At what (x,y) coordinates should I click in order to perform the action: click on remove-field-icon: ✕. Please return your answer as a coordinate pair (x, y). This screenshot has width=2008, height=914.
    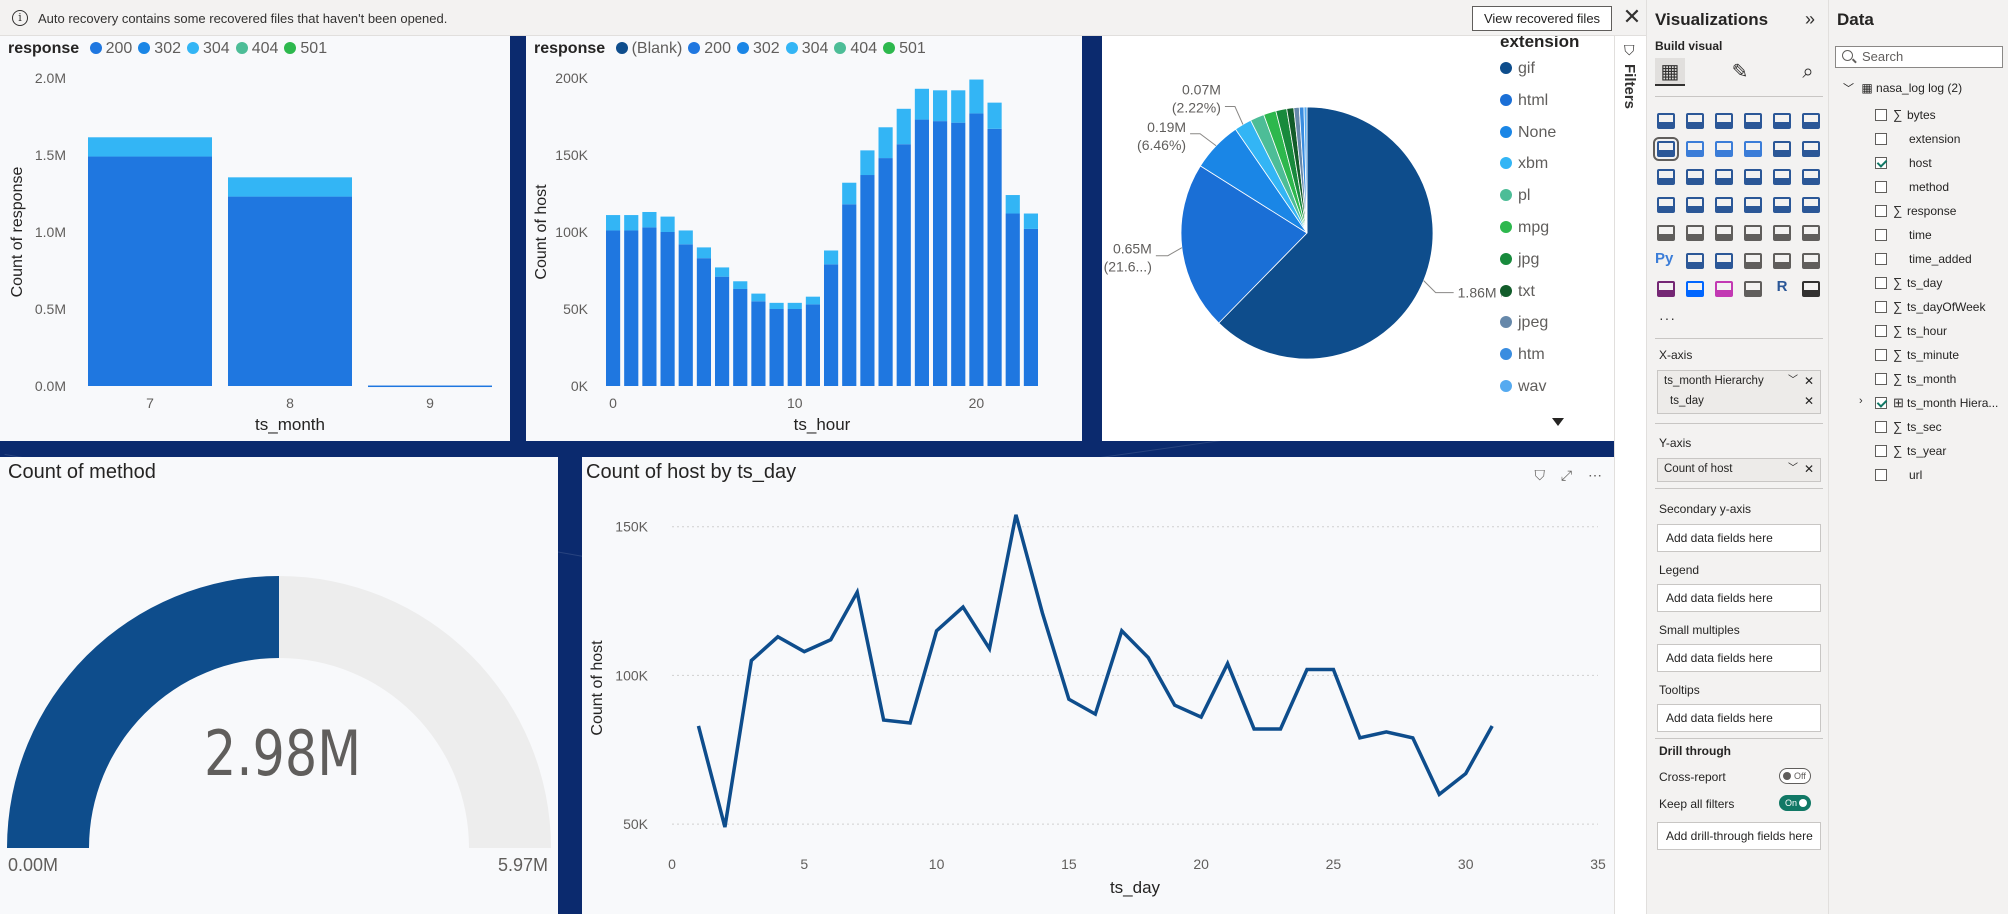
    Looking at the image, I should click on (1808, 469).